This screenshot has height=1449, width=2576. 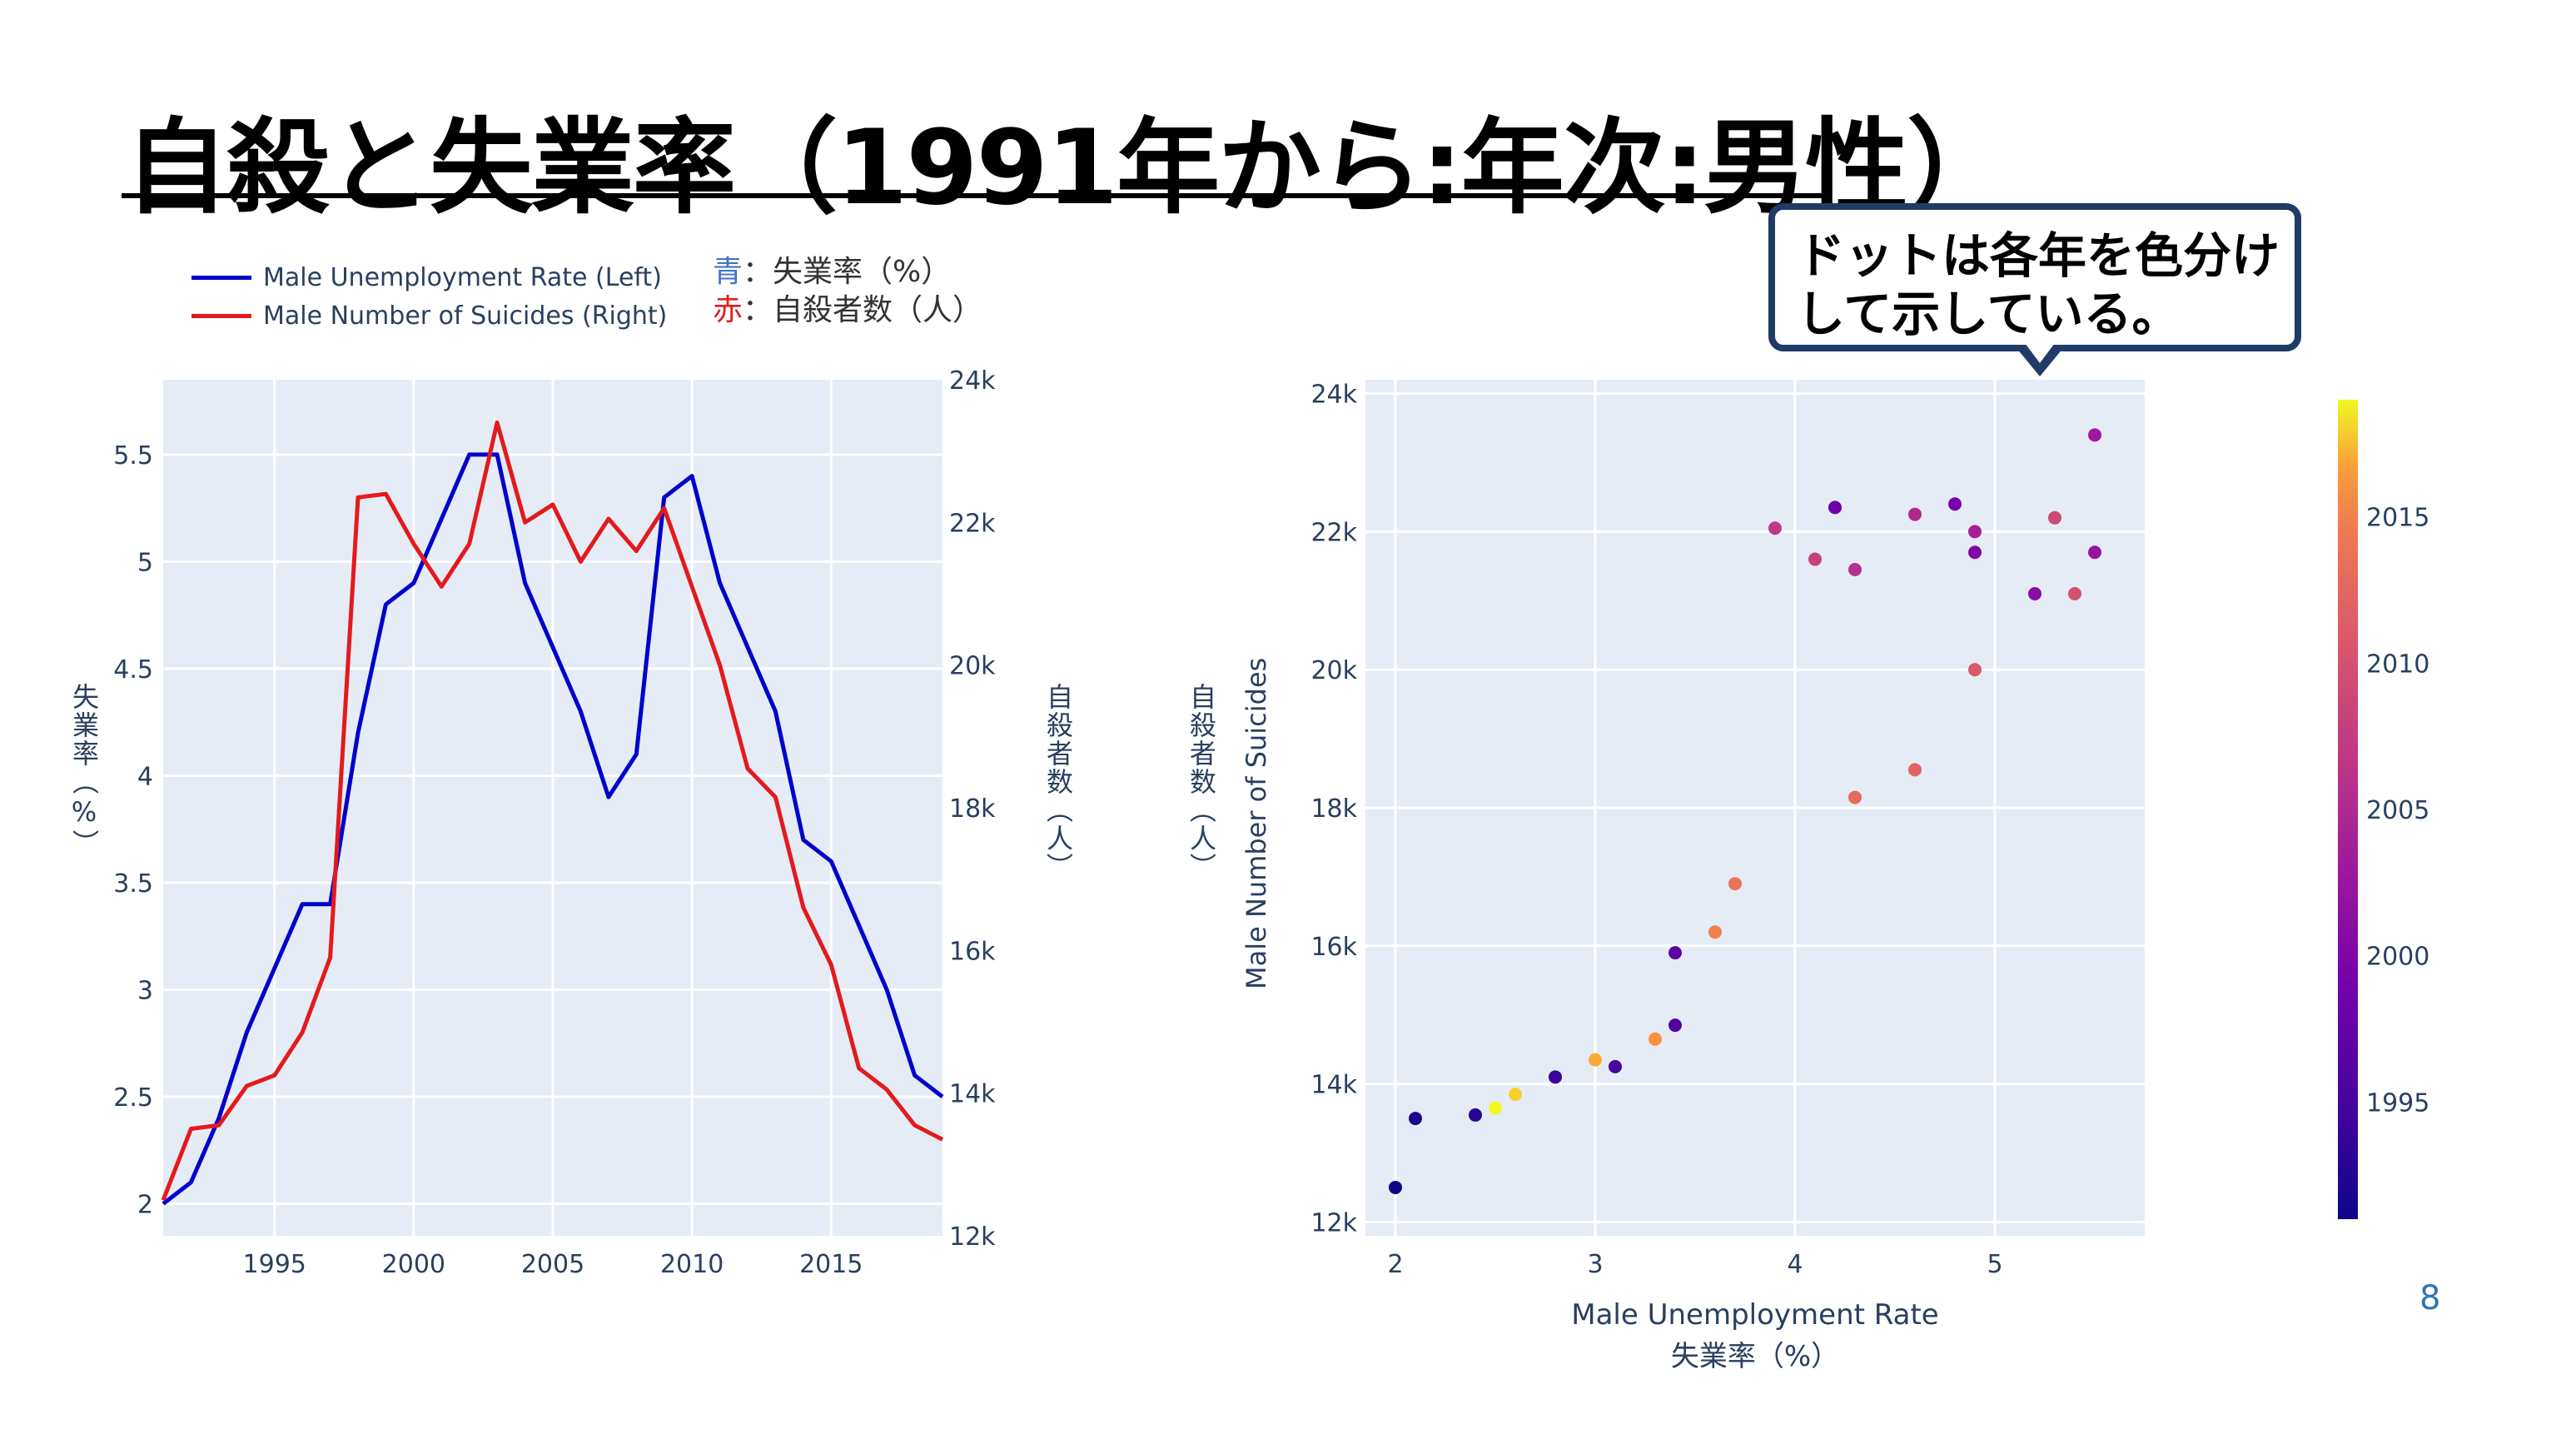 What do you see at coordinates (413, 1264) in the screenshot?
I see `x-tick-label: 2000` at bounding box center [413, 1264].